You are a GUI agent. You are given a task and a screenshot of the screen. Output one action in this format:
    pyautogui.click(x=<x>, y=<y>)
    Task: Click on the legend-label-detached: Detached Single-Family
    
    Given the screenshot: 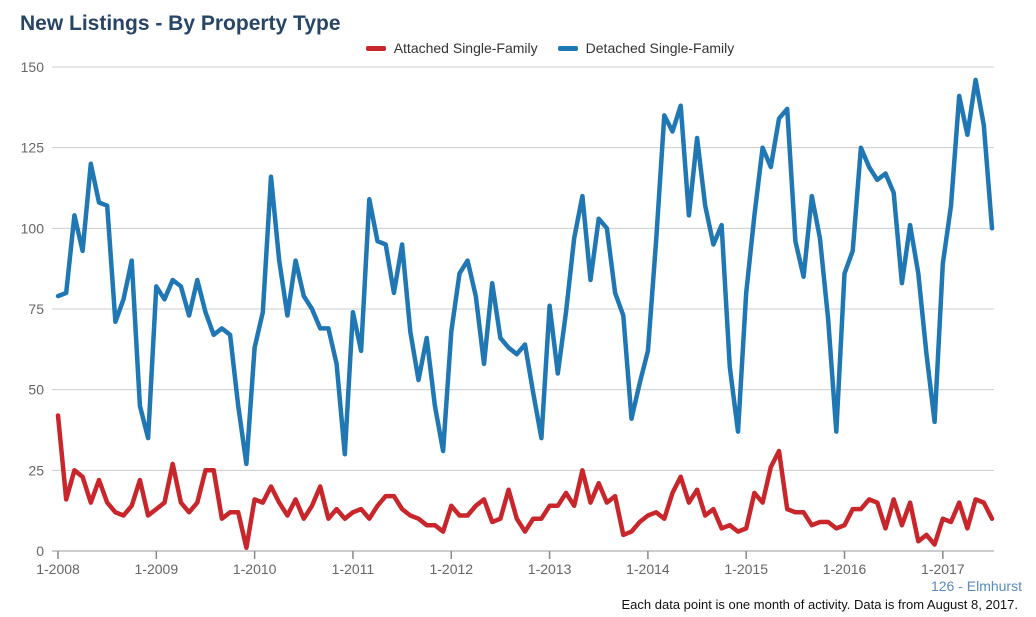 What is the action you would take?
    pyautogui.click(x=660, y=48)
    